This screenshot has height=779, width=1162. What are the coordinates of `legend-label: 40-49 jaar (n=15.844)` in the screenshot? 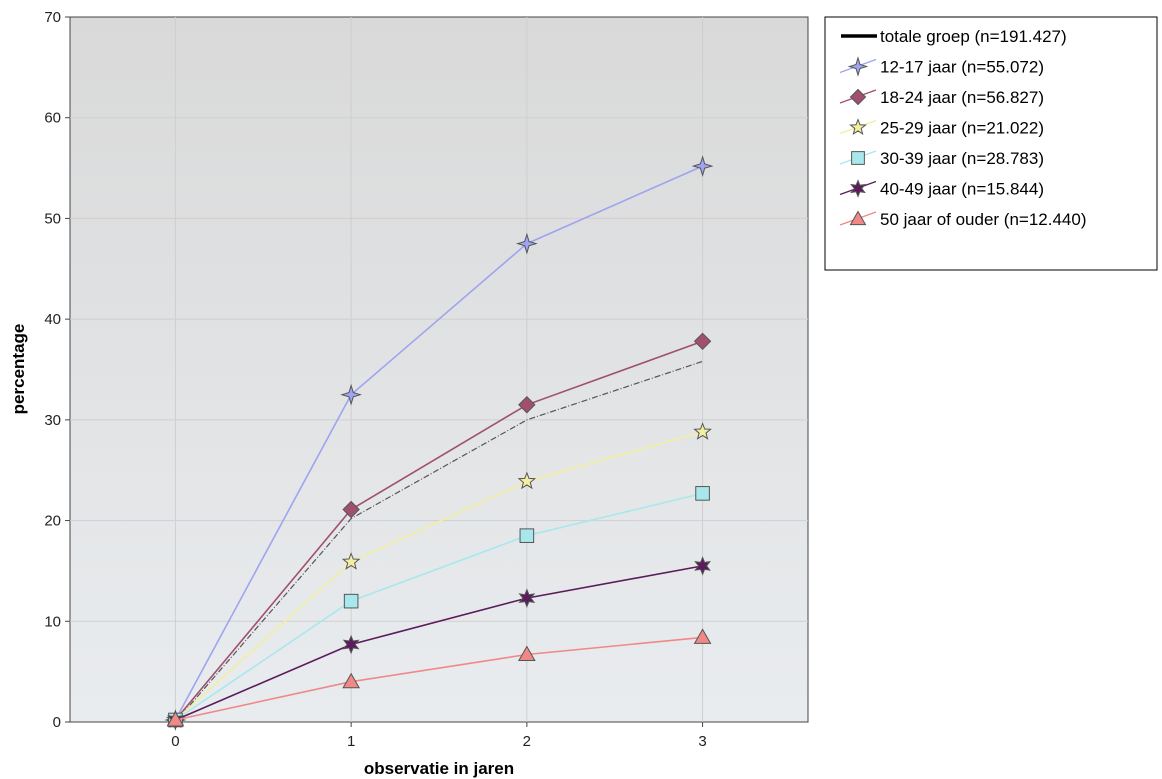 It's located at (962, 189).